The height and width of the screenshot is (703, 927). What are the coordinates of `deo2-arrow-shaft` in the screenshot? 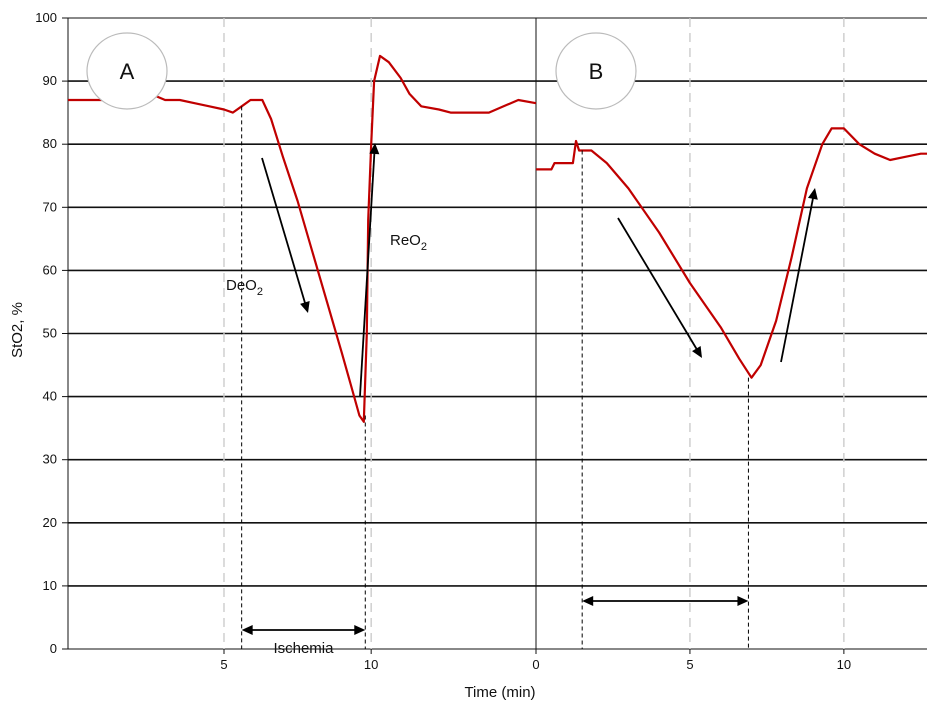 It's located at (284, 231).